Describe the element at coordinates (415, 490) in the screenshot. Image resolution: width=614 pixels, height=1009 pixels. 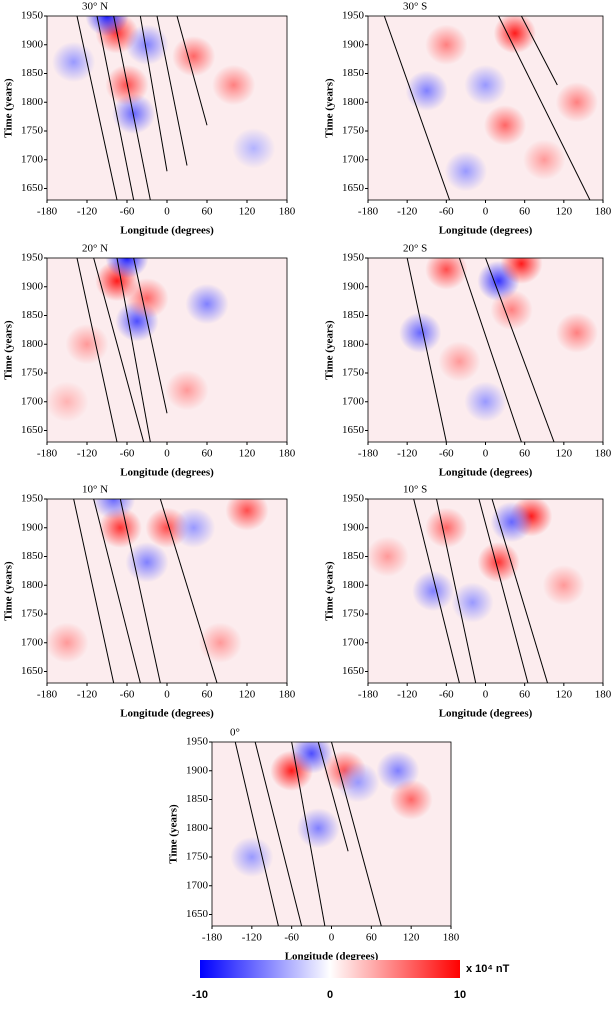
I see `chart-title: 10° S` at that location.